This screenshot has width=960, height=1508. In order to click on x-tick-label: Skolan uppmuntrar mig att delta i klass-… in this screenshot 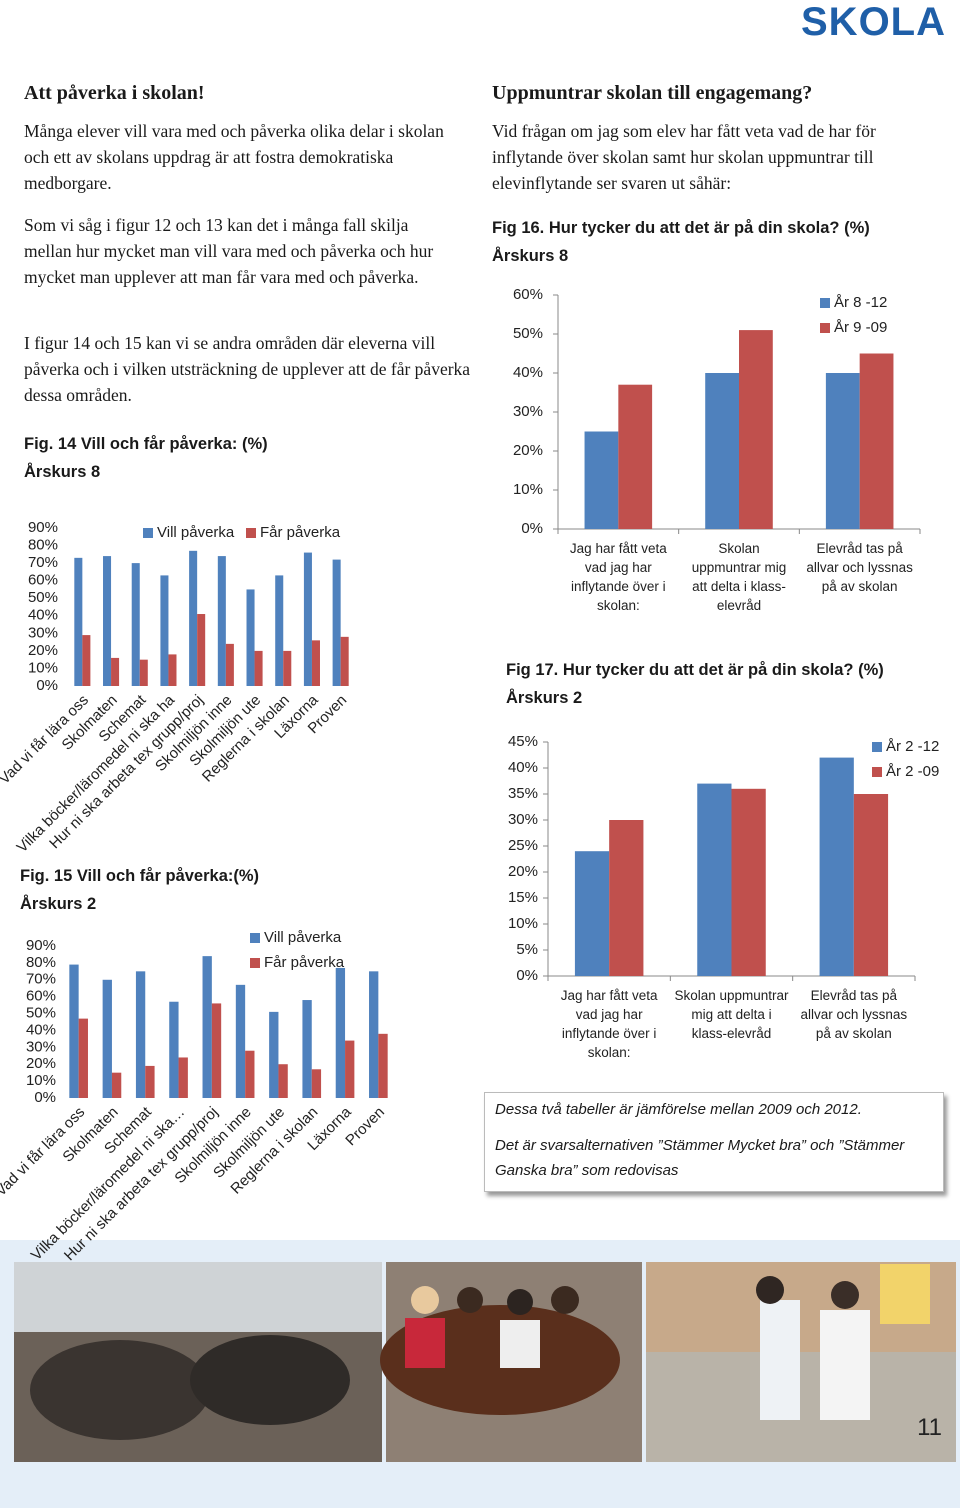, I will do `click(731, 1014)`.